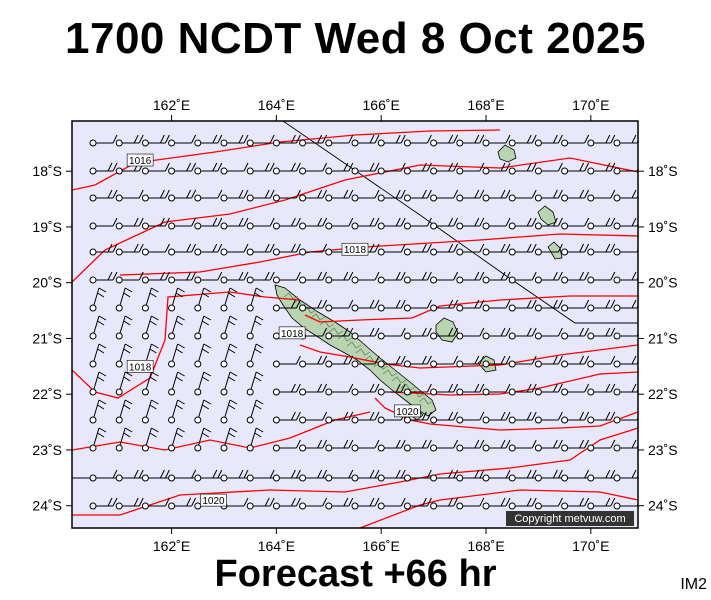  I want to click on lon-label-bottom: 162˚E, so click(171, 546).